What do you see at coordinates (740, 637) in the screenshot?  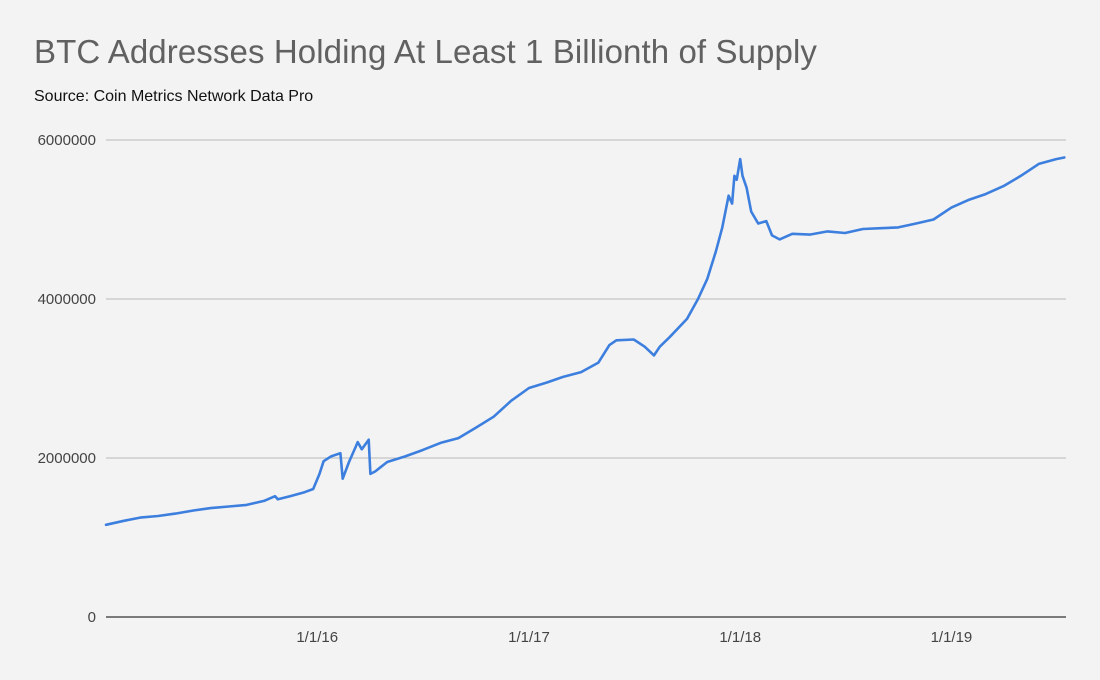 I see `x-tick-label: 1/1/18` at bounding box center [740, 637].